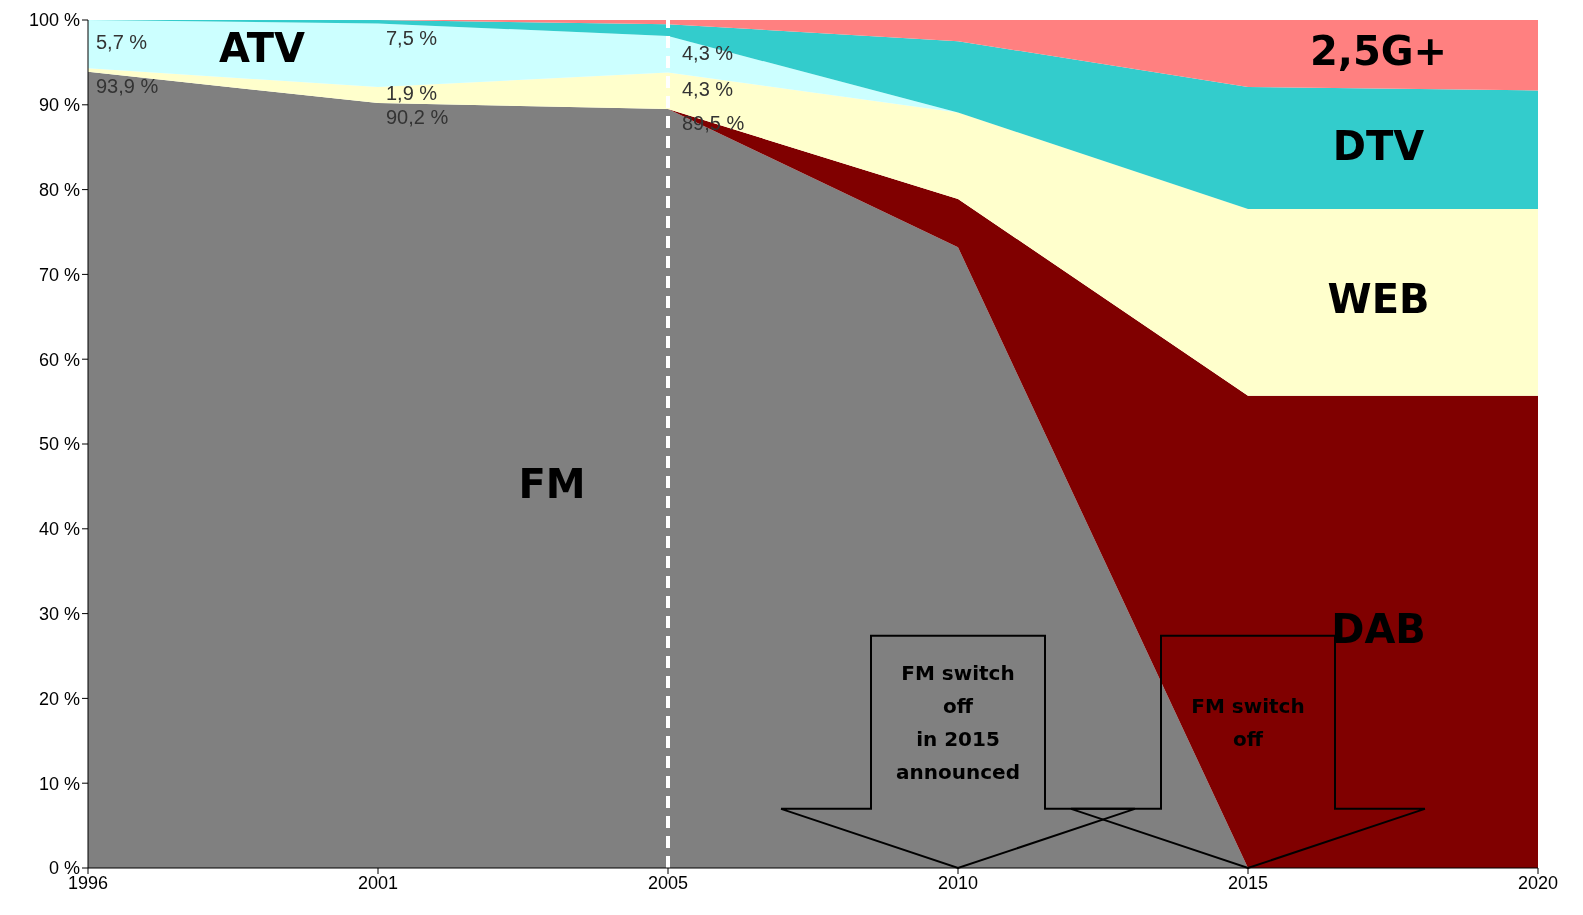  What do you see at coordinates (59, 359) in the screenshot?
I see `y-tick-label: 60 %` at bounding box center [59, 359].